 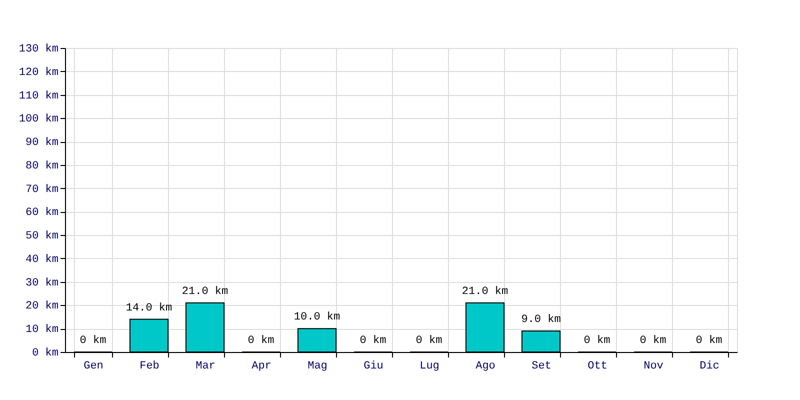 What do you see at coordinates (318, 366) in the screenshot?
I see `x-tick-label: Mag` at bounding box center [318, 366].